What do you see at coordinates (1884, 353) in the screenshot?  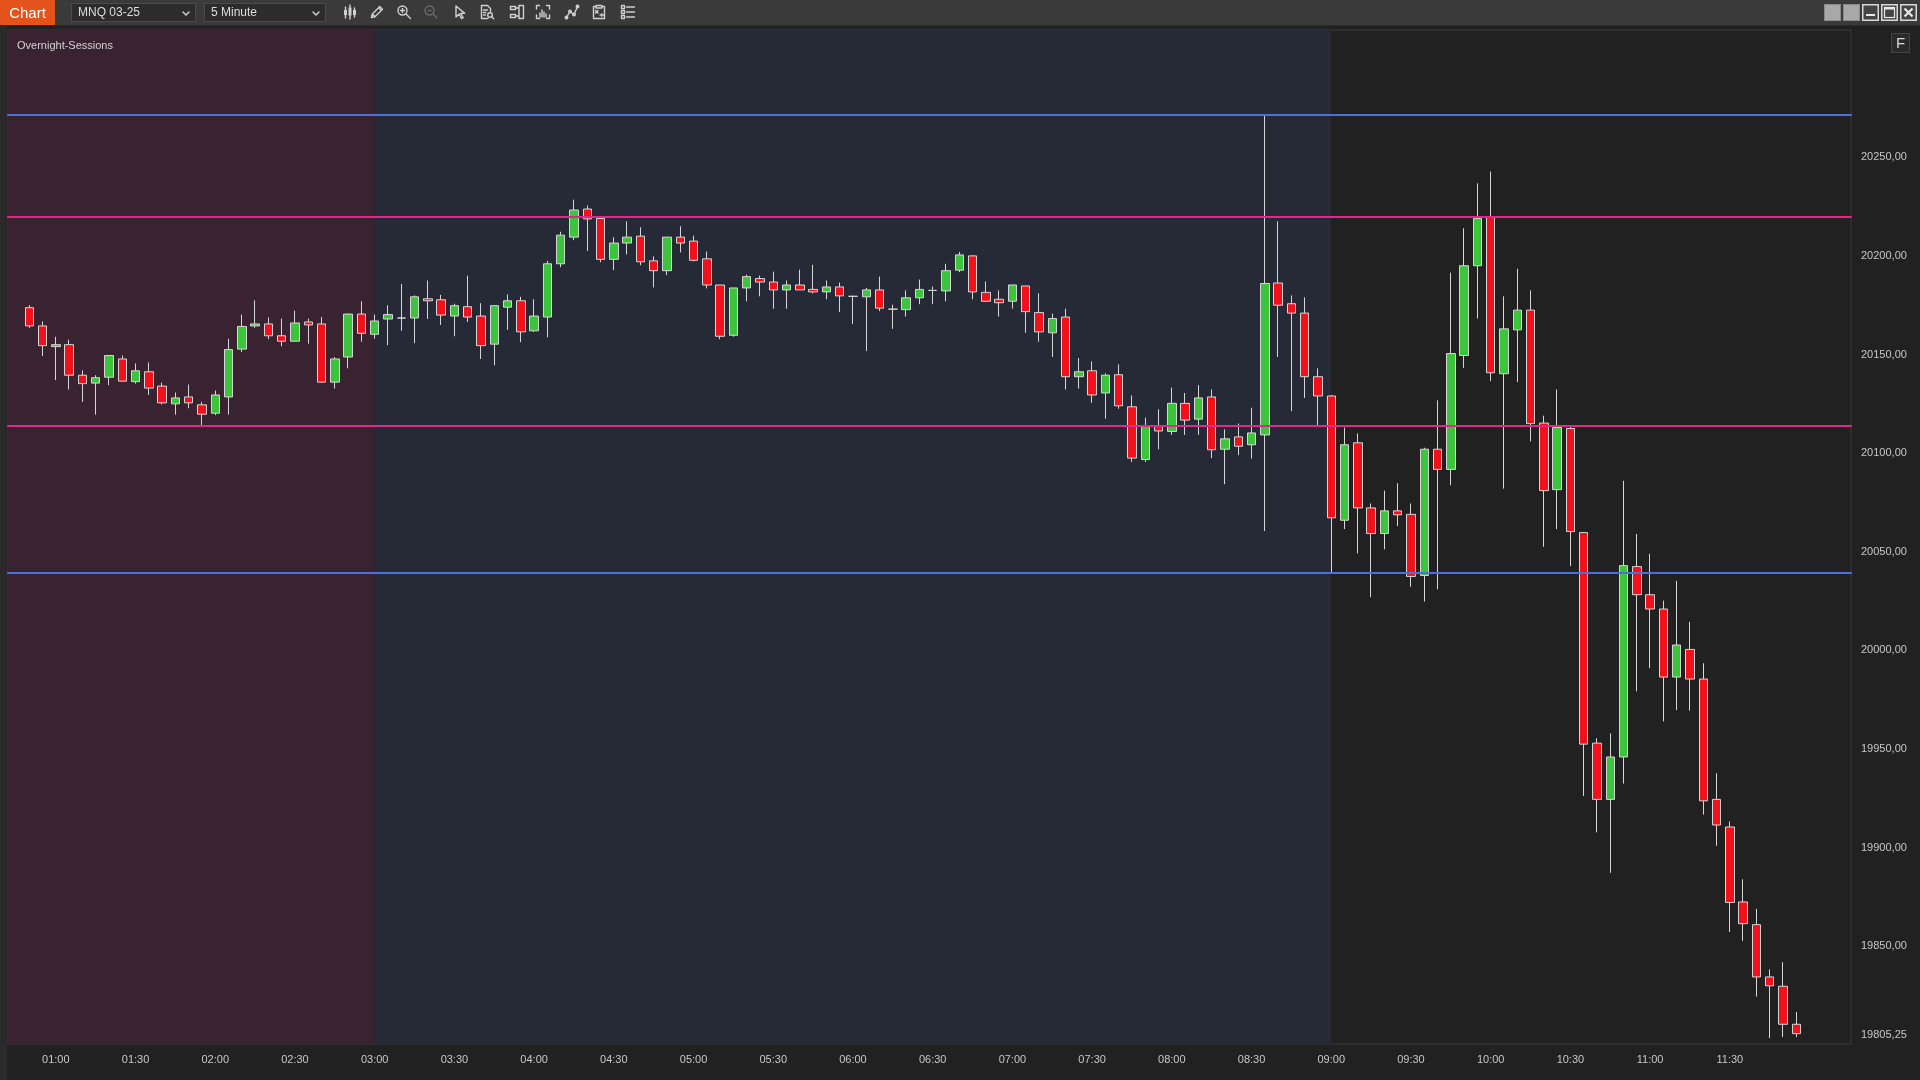 I see `y-tick-label: 20150,00` at bounding box center [1884, 353].